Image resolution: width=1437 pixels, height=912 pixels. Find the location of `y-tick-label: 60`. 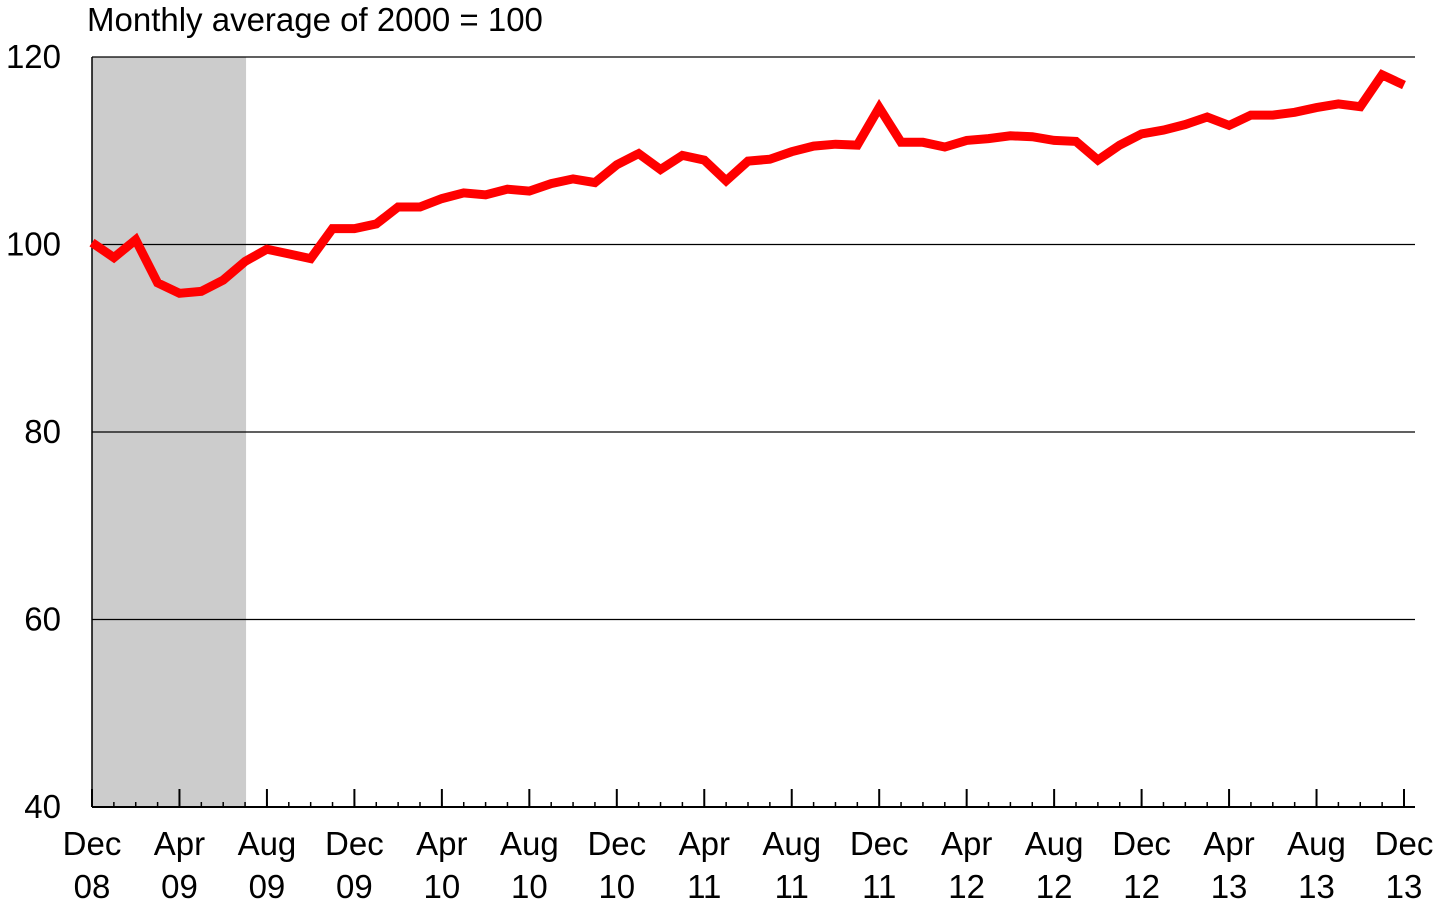

y-tick-label: 60 is located at coordinates (42, 619).